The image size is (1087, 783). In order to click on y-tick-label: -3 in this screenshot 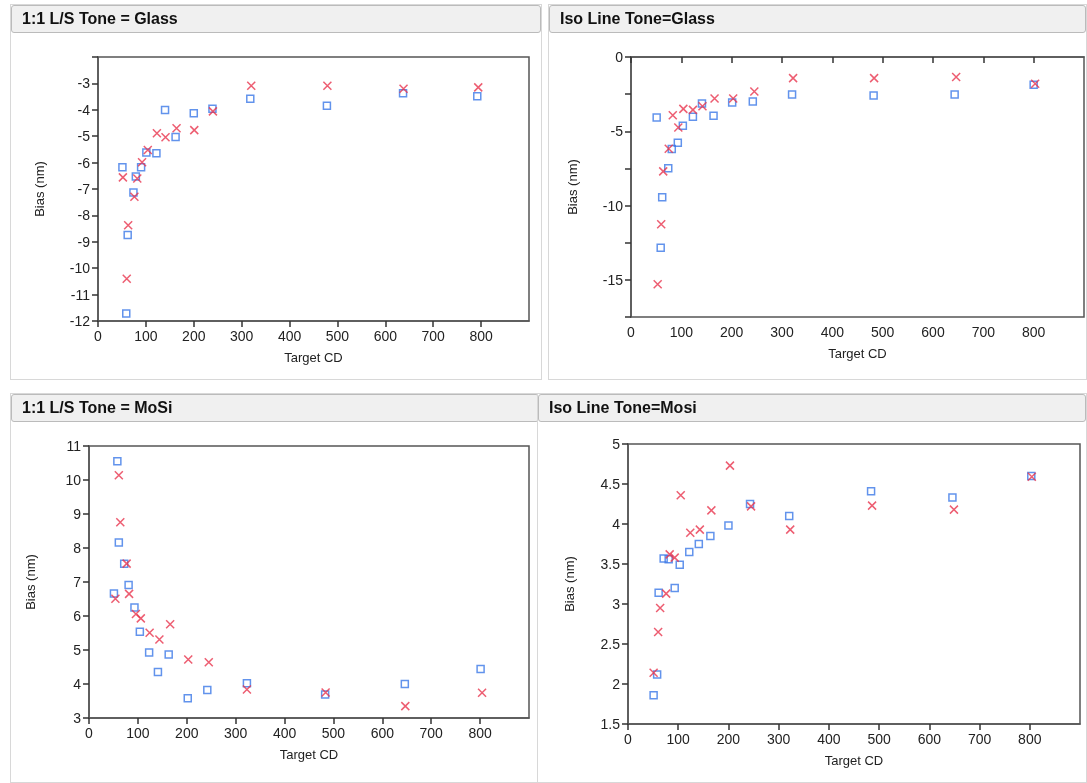, I will do `click(84, 83)`.